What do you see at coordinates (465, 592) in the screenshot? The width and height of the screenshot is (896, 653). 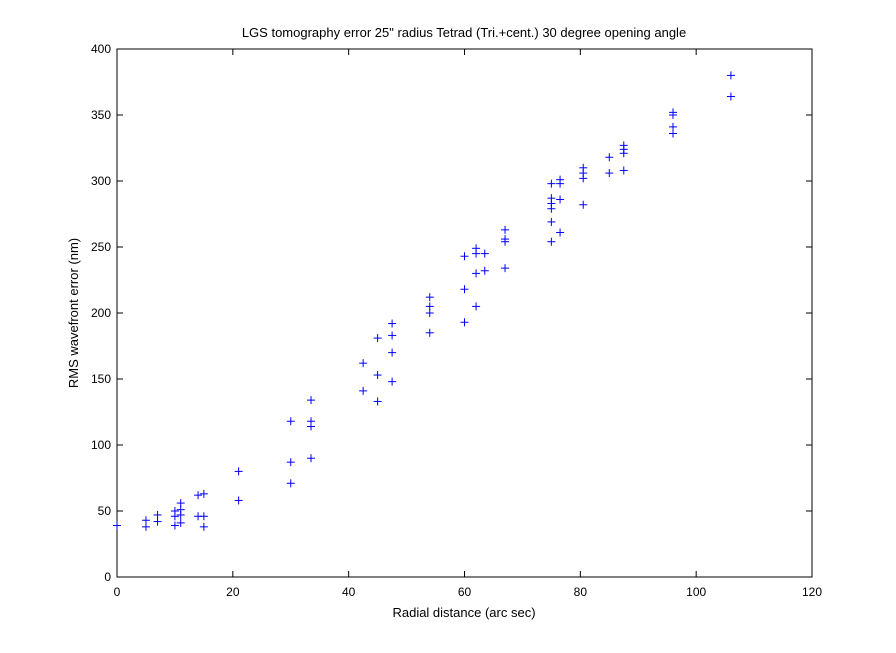 I see `x-tick-label: 60` at bounding box center [465, 592].